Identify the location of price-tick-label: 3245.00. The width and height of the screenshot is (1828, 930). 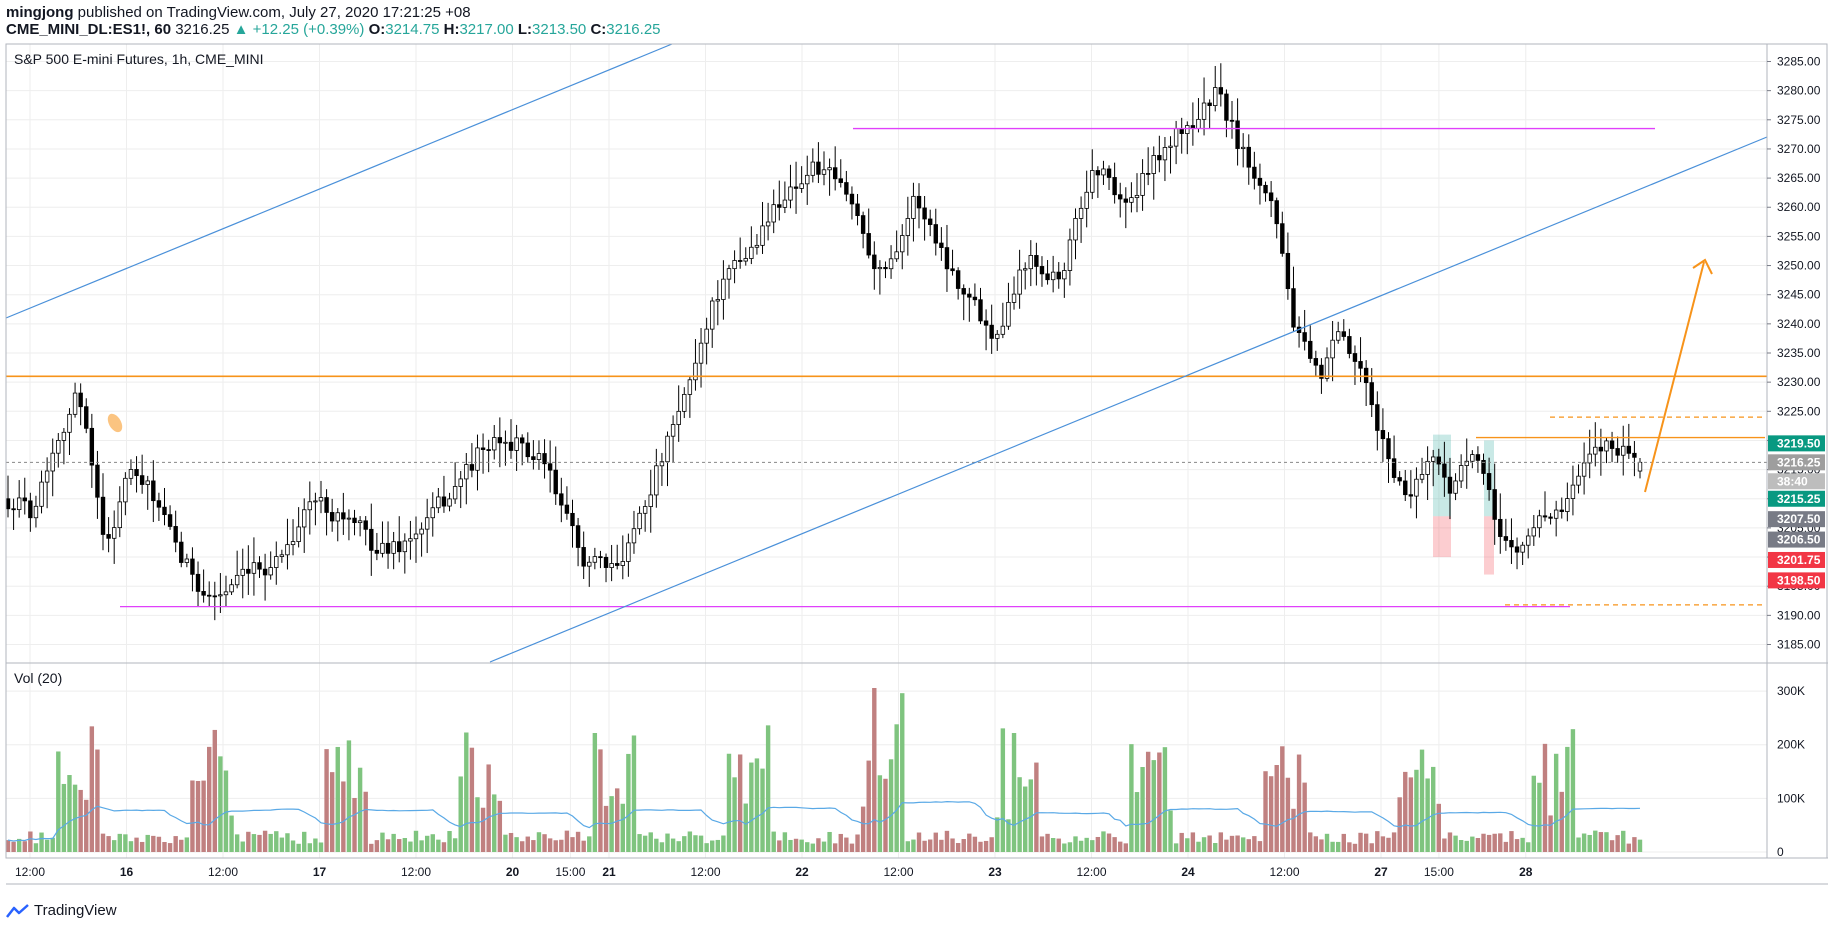
(1799, 295).